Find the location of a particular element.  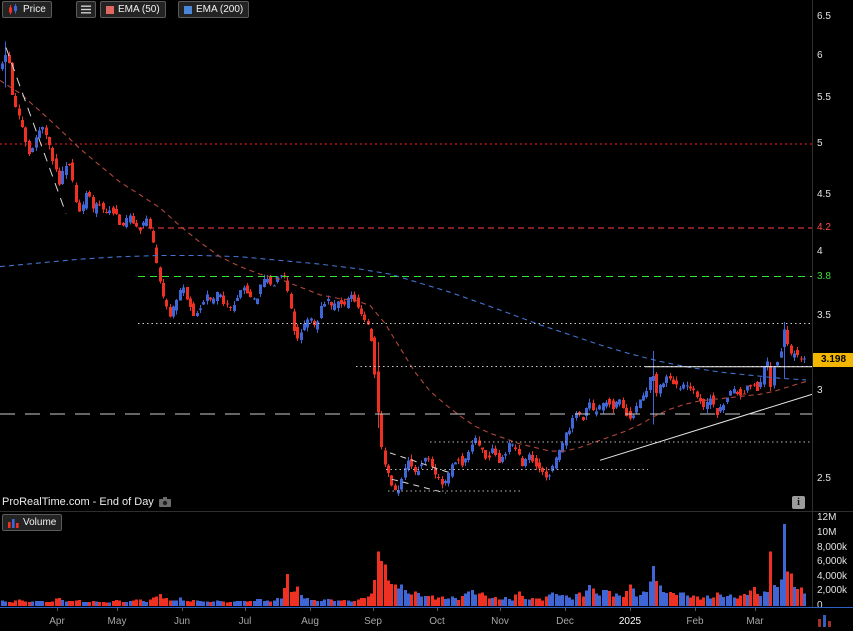

time-tick: Aug is located at coordinates (310, 621).